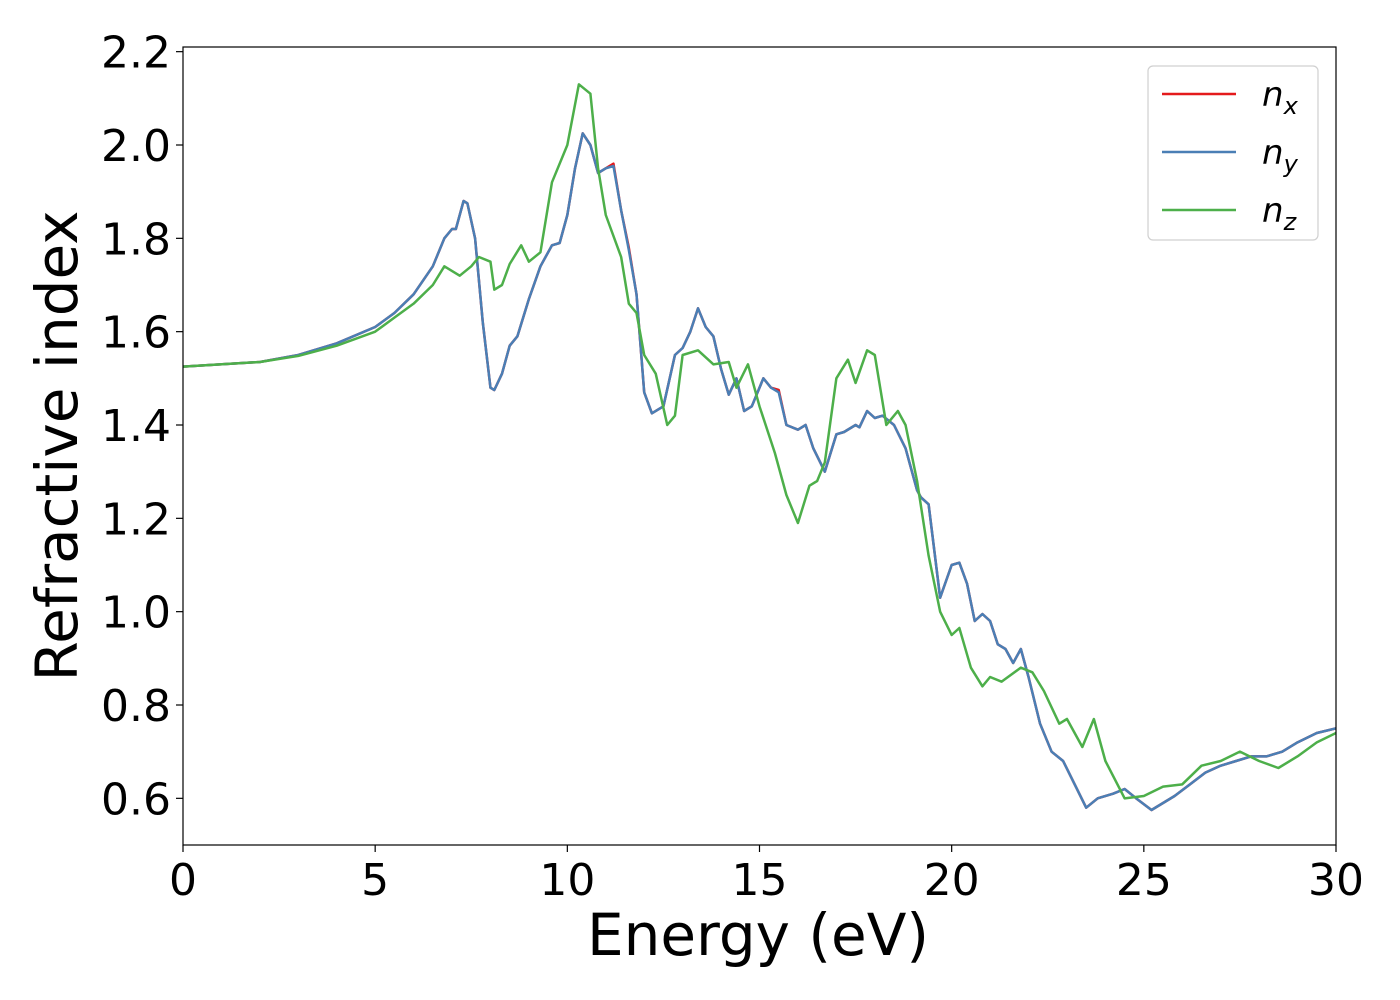  I want to click on x-tick-label: 20, so click(952, 880).